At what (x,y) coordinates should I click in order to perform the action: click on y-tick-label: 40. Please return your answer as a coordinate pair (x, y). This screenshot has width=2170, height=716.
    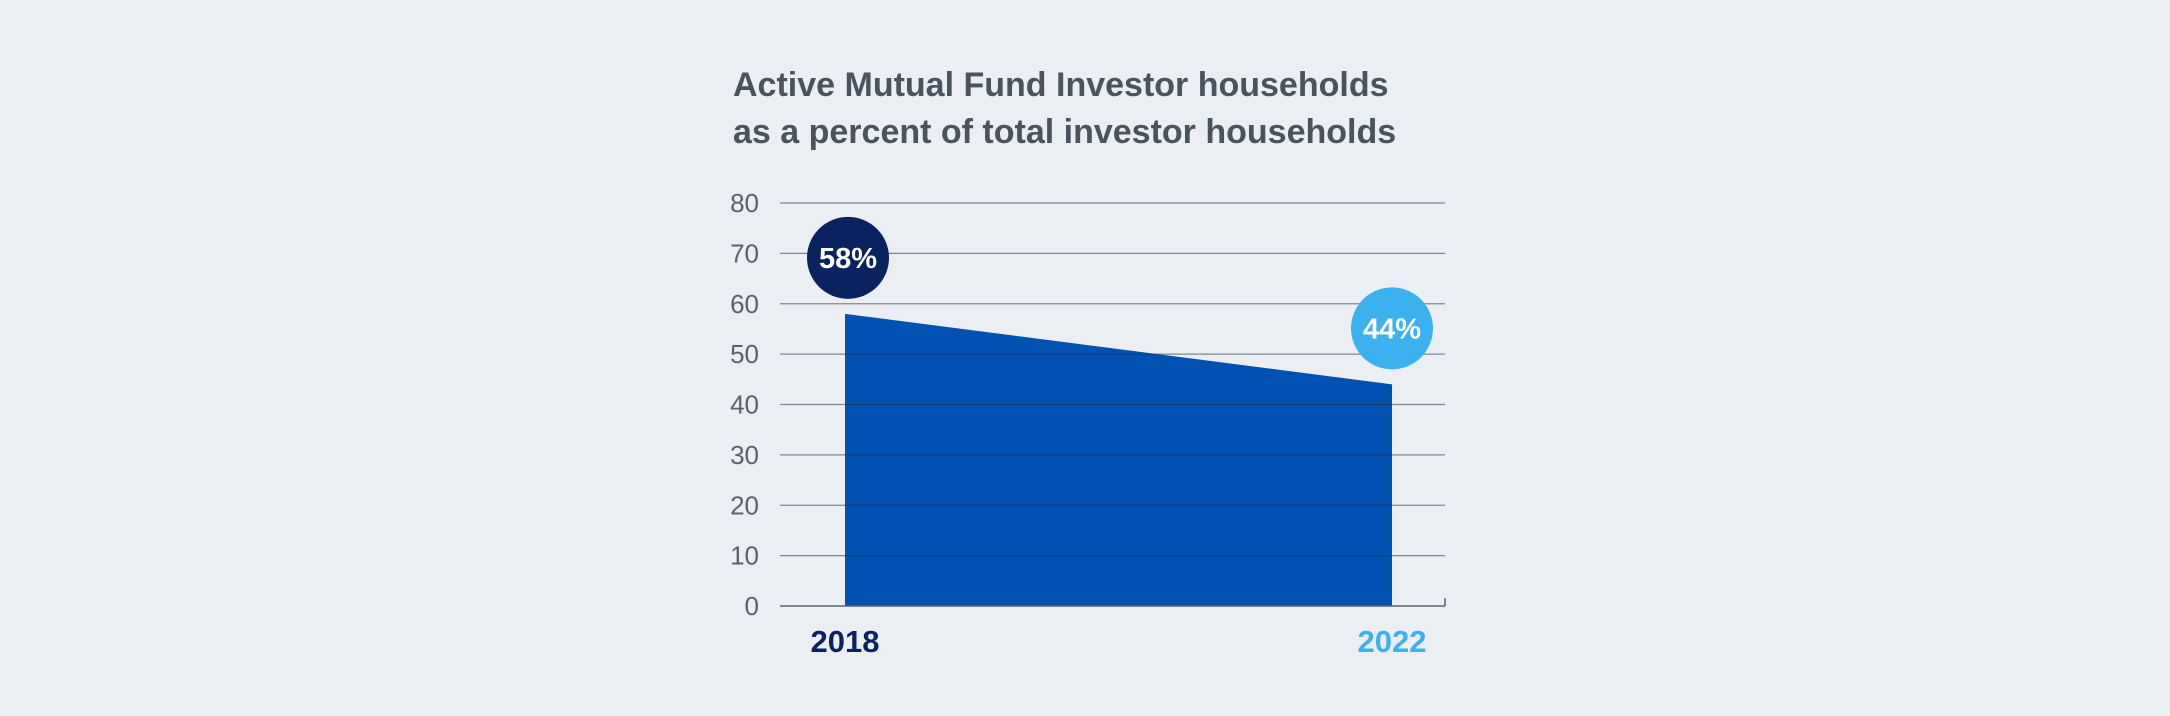
    Looking at the image, I should click on (744, 405).